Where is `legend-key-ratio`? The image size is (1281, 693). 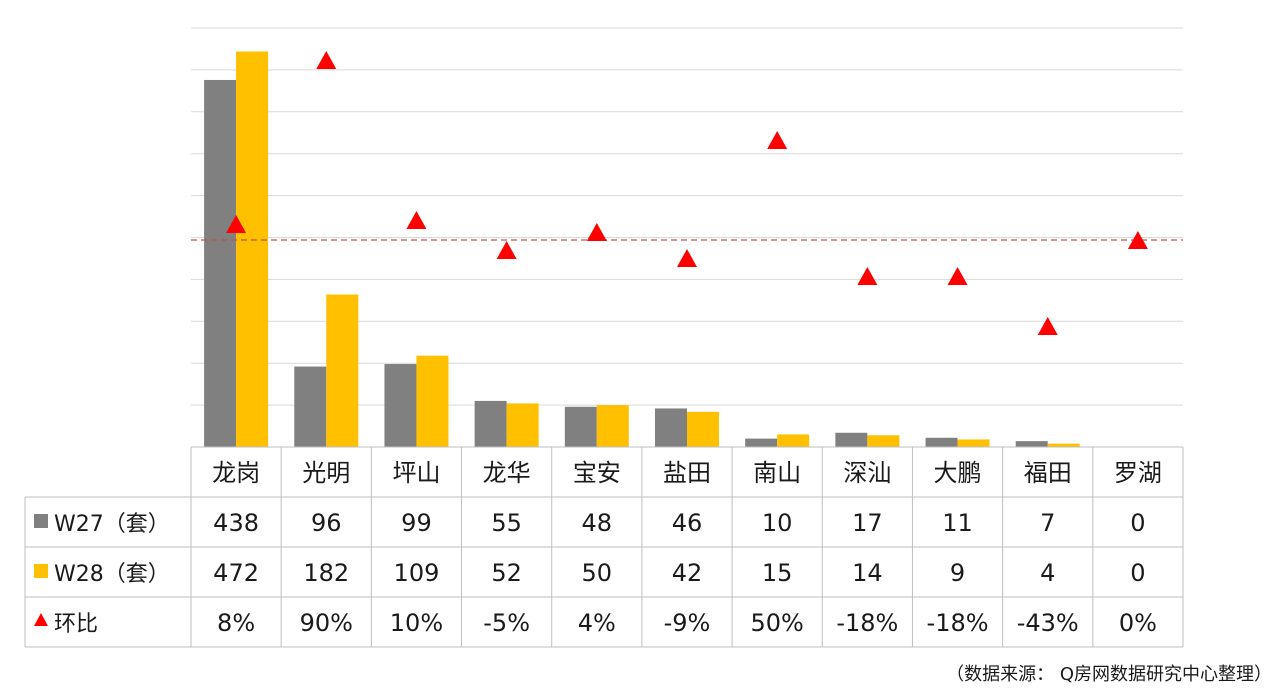 legend-key-ratio is located at coordinates (41, 619).